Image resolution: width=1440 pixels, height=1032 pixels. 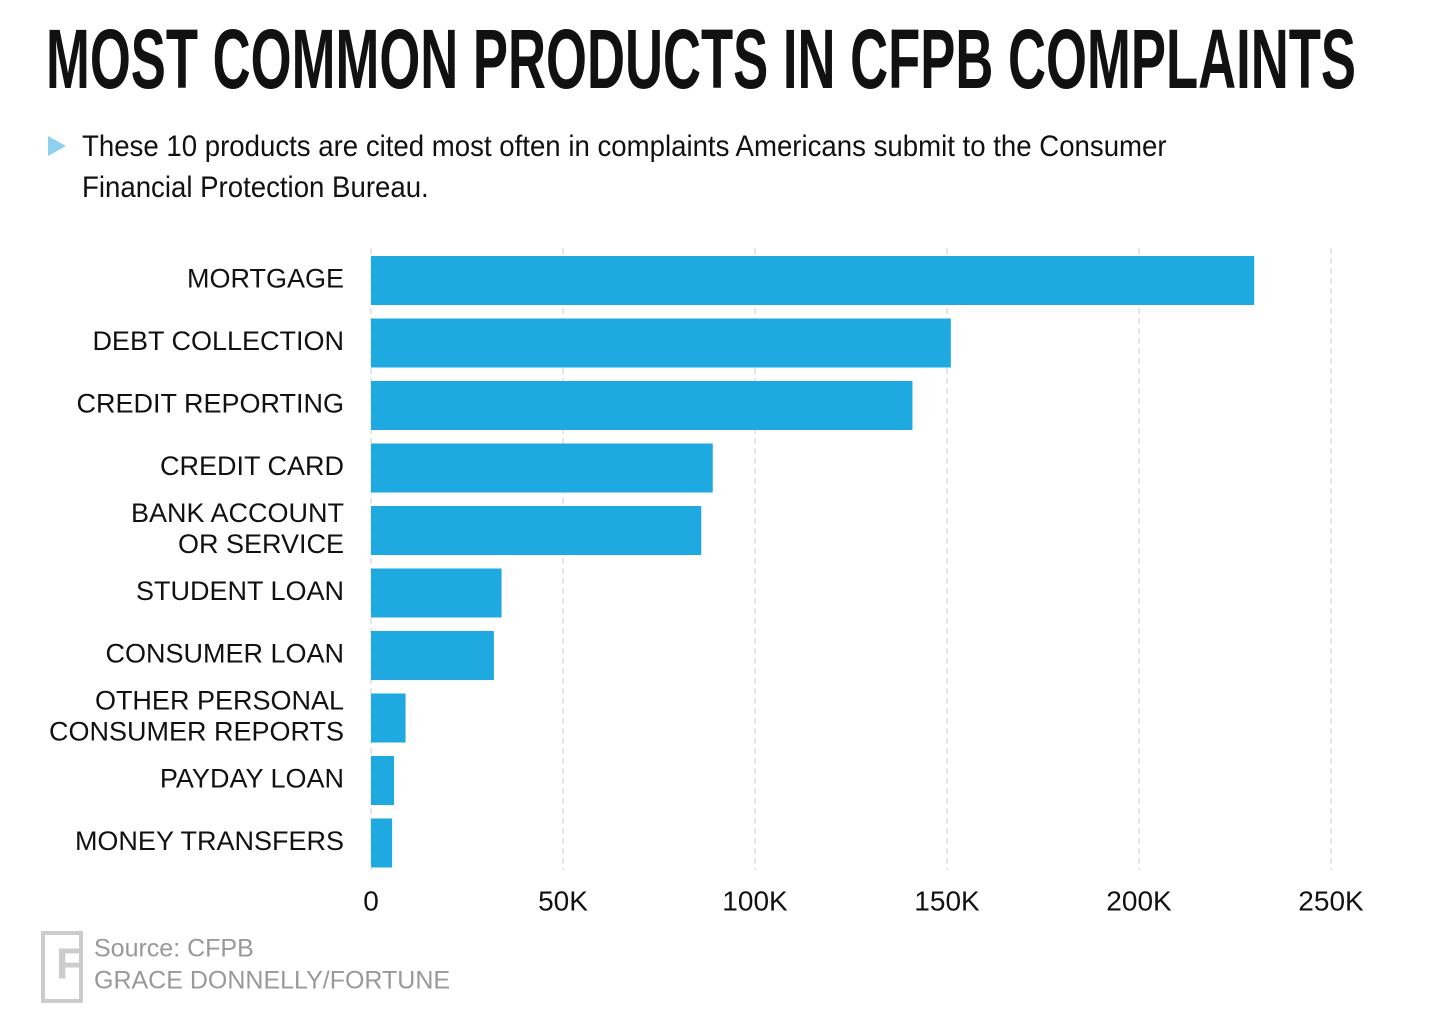 What do you see at coordinates (371, 900) in the screenshot?
I see `x-tick-label: 0` at bounding box center [371, 900].